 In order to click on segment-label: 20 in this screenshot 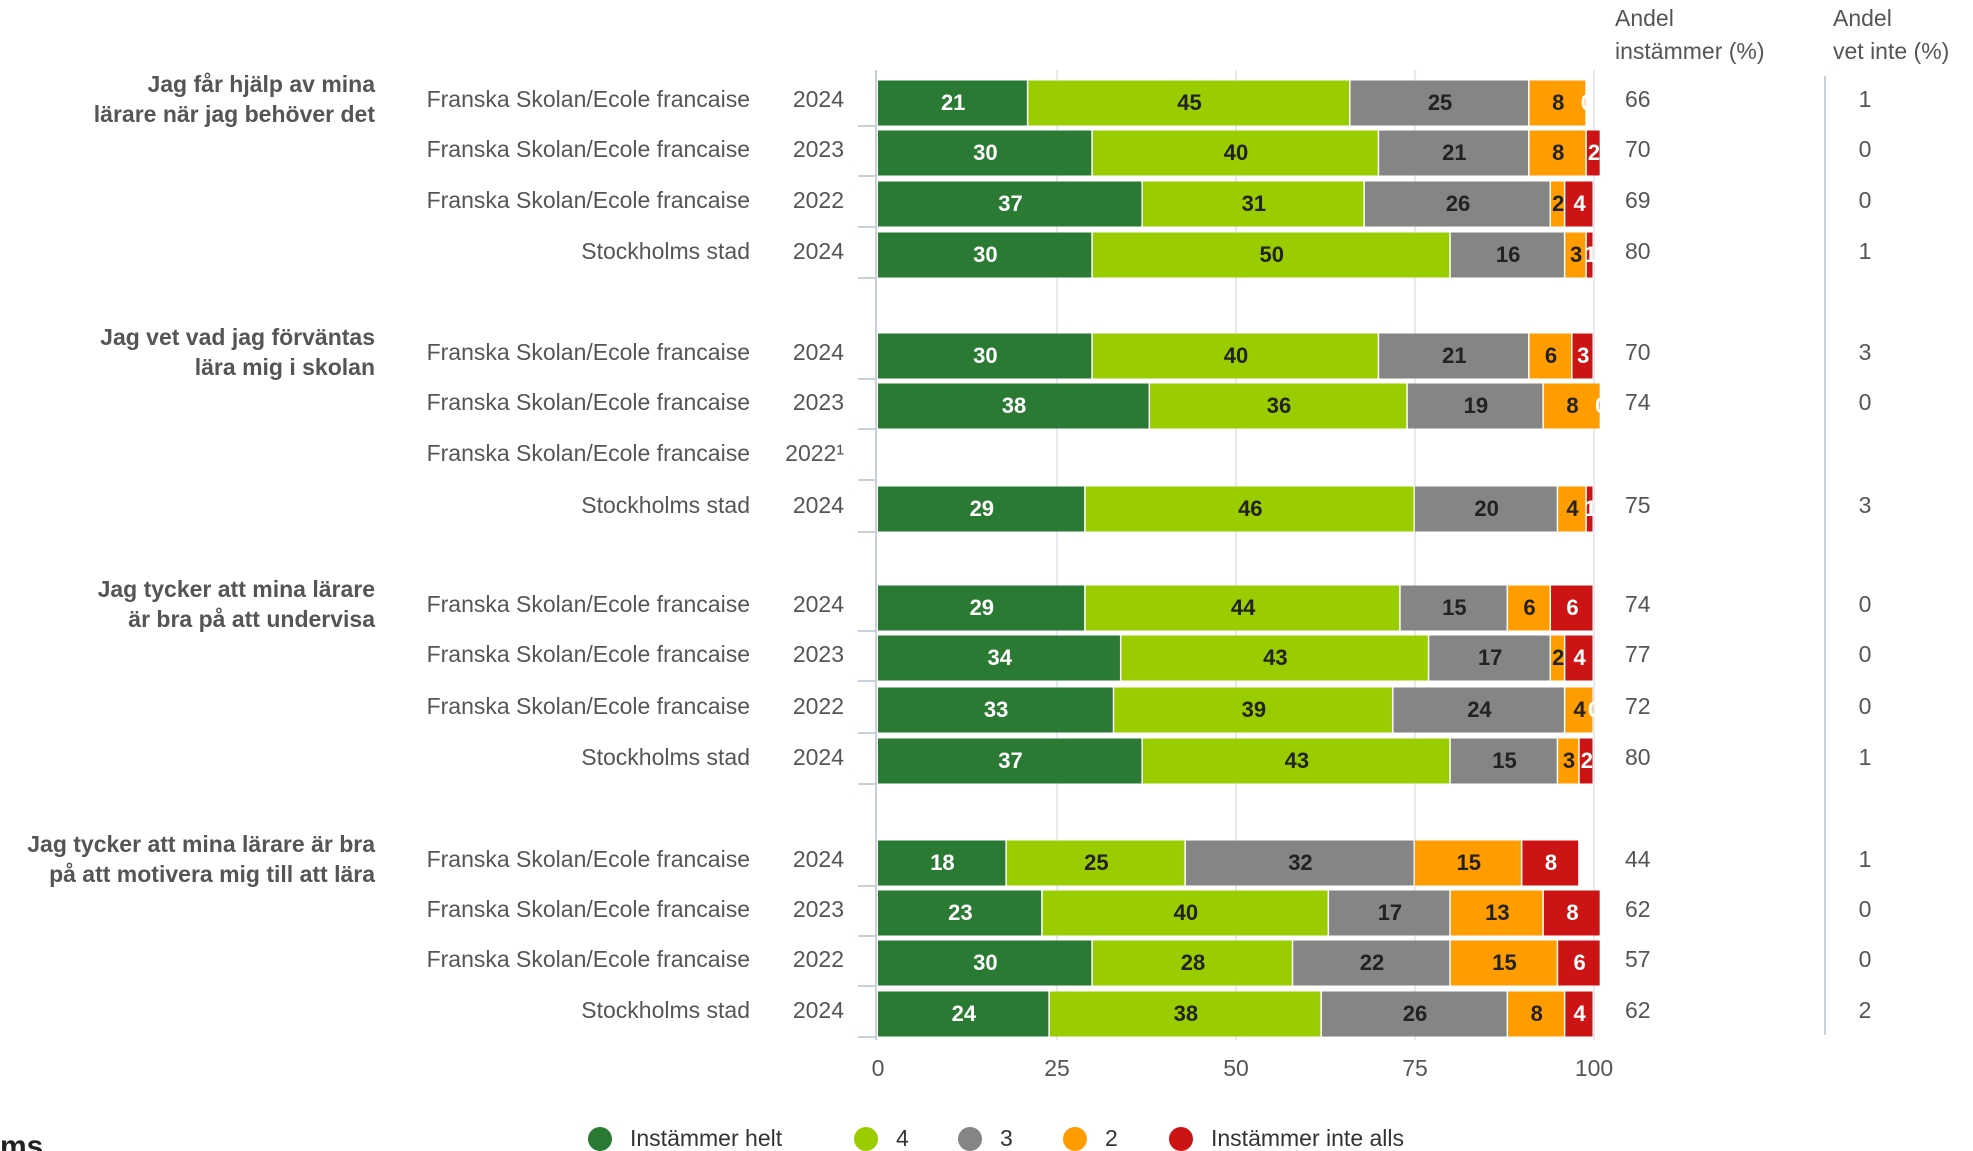, I will do `click(1486, 508)`.